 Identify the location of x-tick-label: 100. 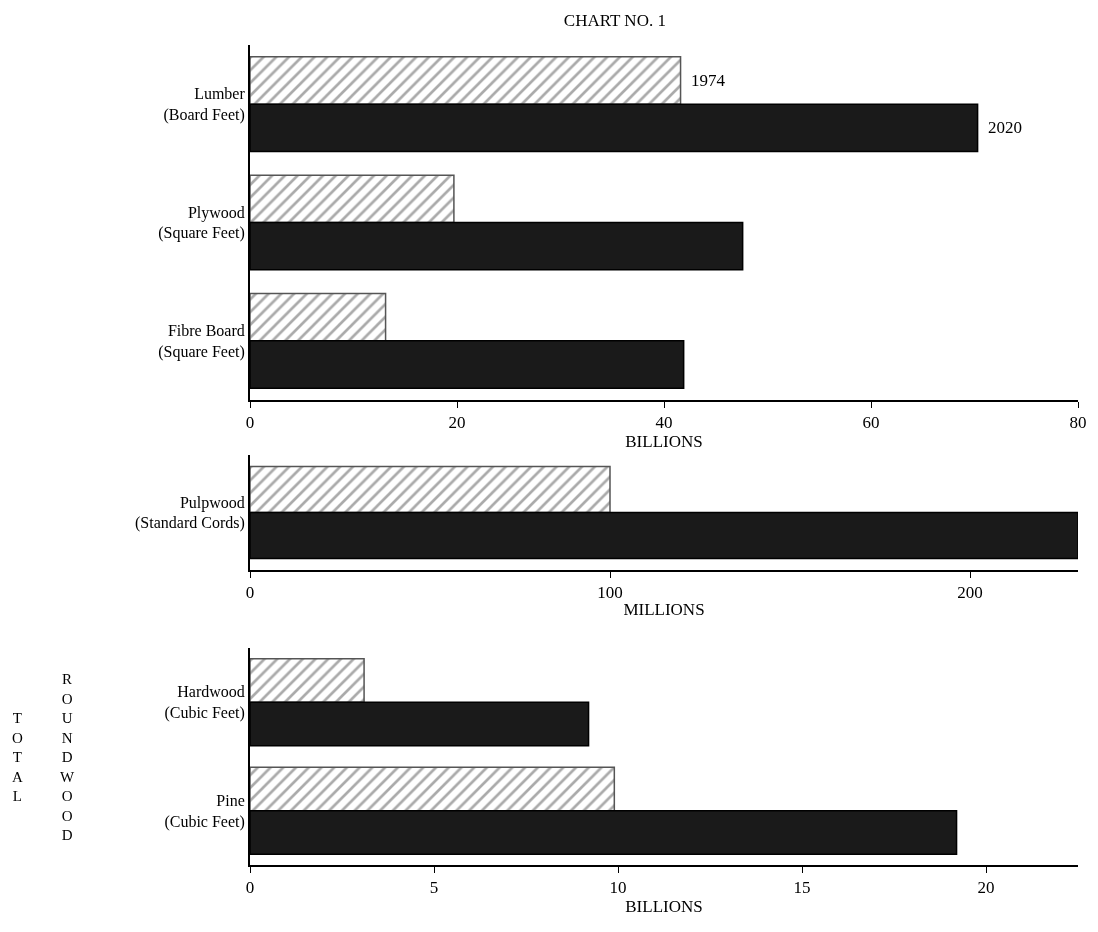
(610, 593).